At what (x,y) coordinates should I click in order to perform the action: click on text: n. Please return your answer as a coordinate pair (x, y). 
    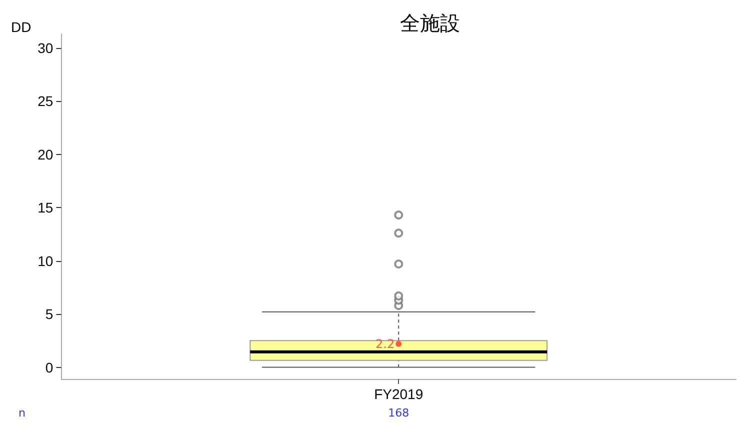
    Looking at the image, I should click on (22, 413).